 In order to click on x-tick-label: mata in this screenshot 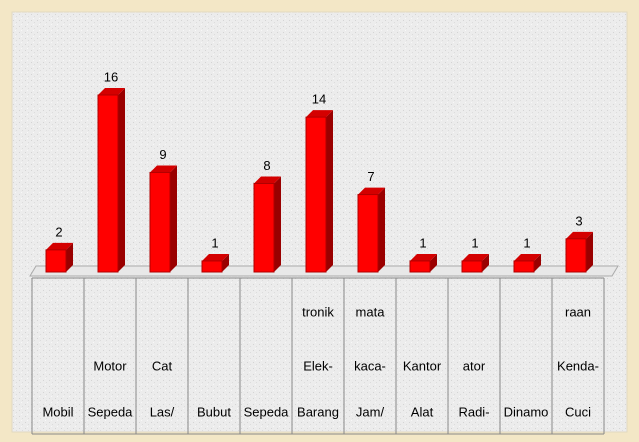, I will do `click(371, 311)`.